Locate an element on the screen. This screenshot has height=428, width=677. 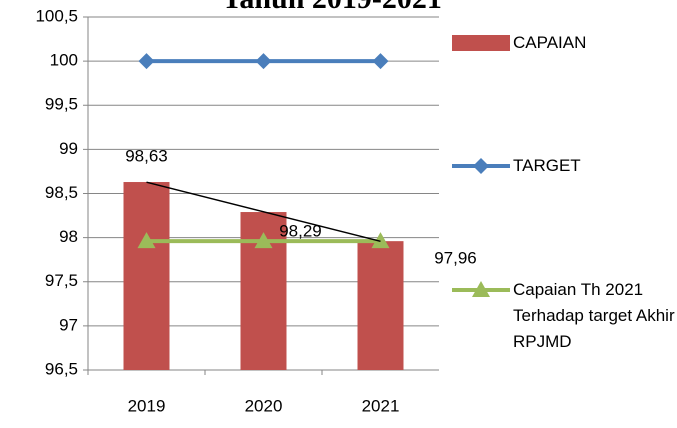
y-tick-label: 99,5 is located at coordinates (61, 104).